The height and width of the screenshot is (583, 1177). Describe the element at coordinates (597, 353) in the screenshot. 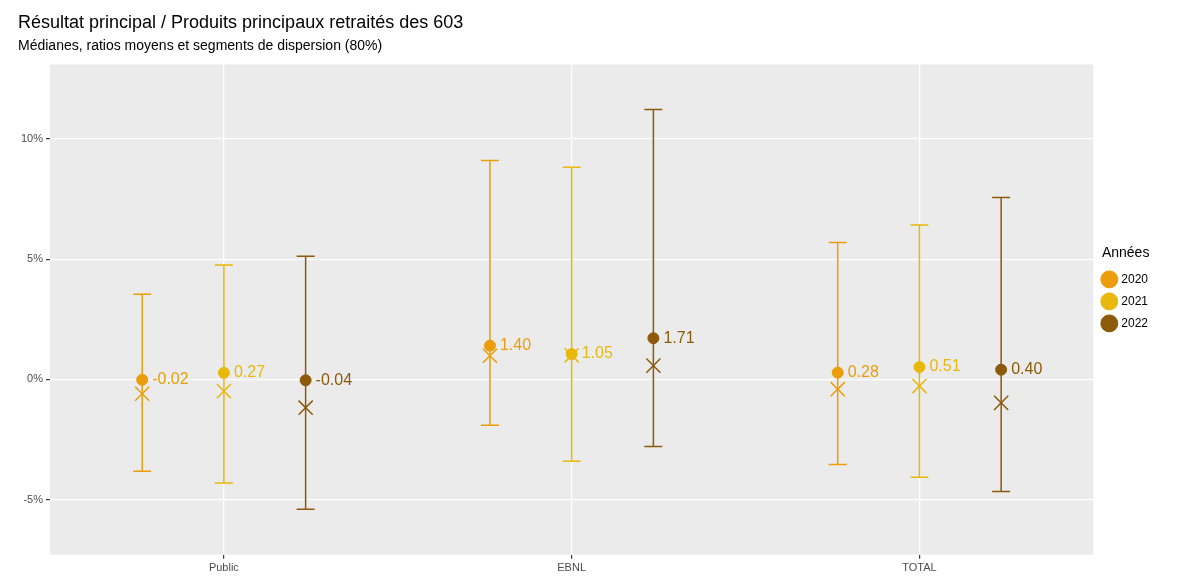

I see `data-label: 1.05` at that location.